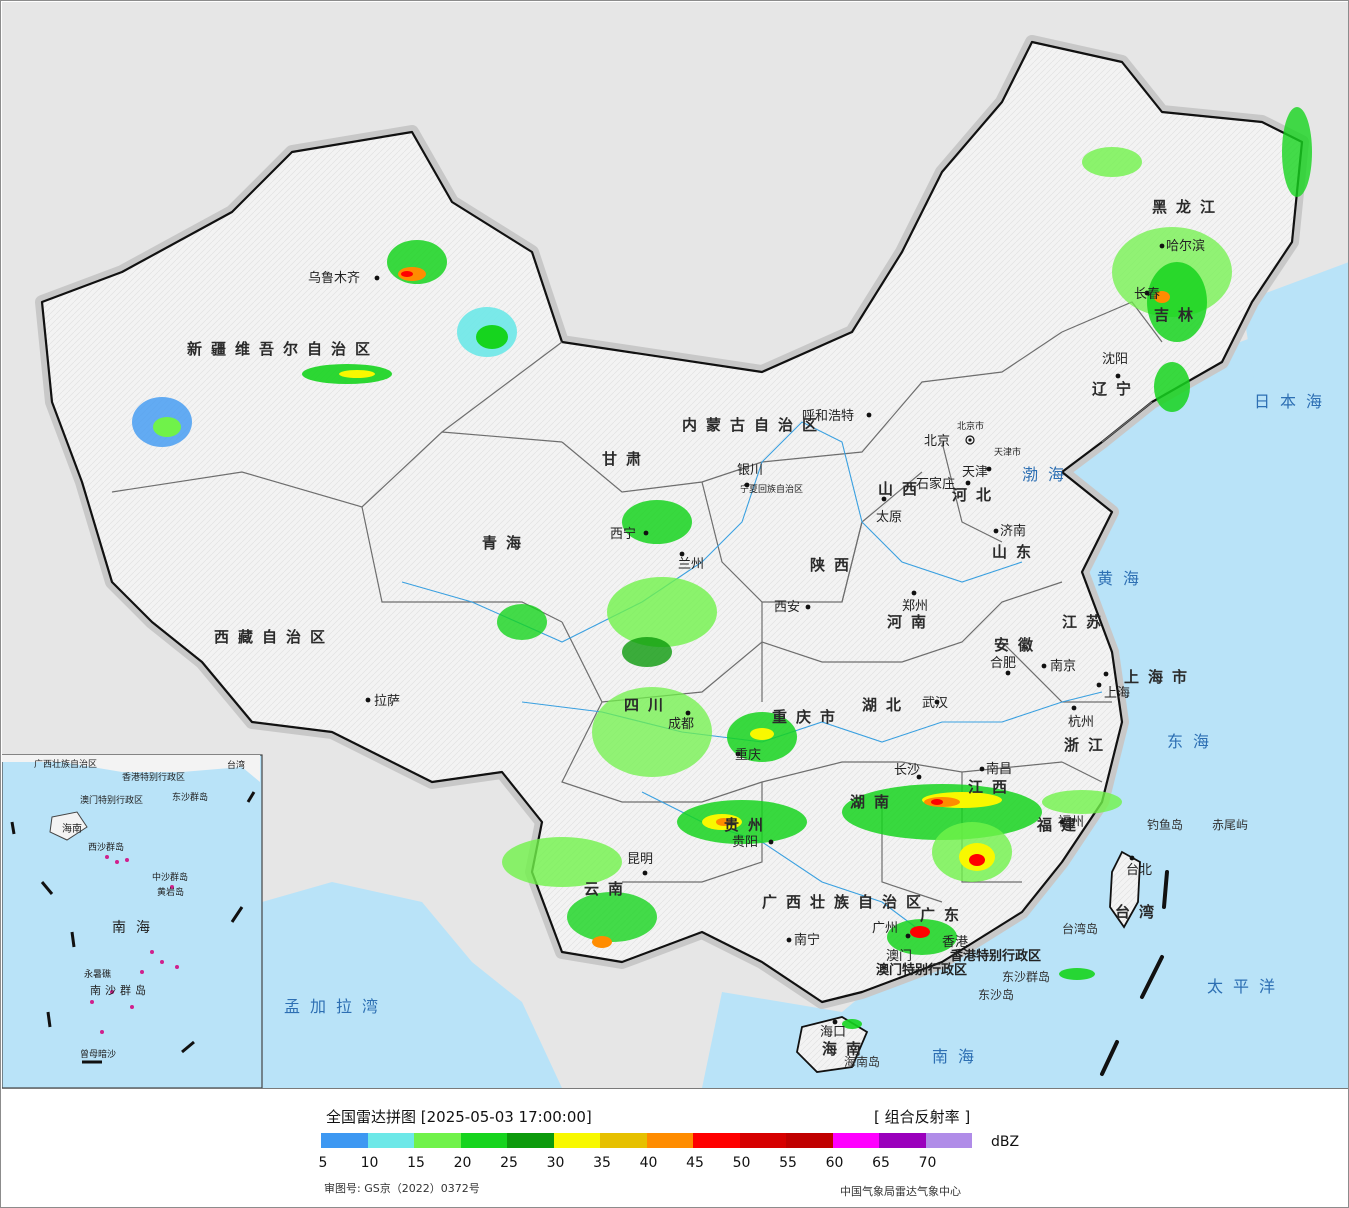 Image resolution: width=1349 pixels, height=1208 pixels. I want to click on hainan-island, so click(832, 1044).